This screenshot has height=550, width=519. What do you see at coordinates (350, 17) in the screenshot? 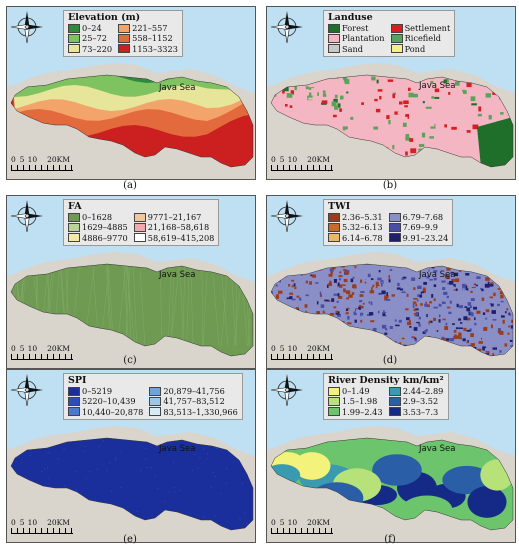
I see `legend-title: Landuse` at bounding box center [350, 17].